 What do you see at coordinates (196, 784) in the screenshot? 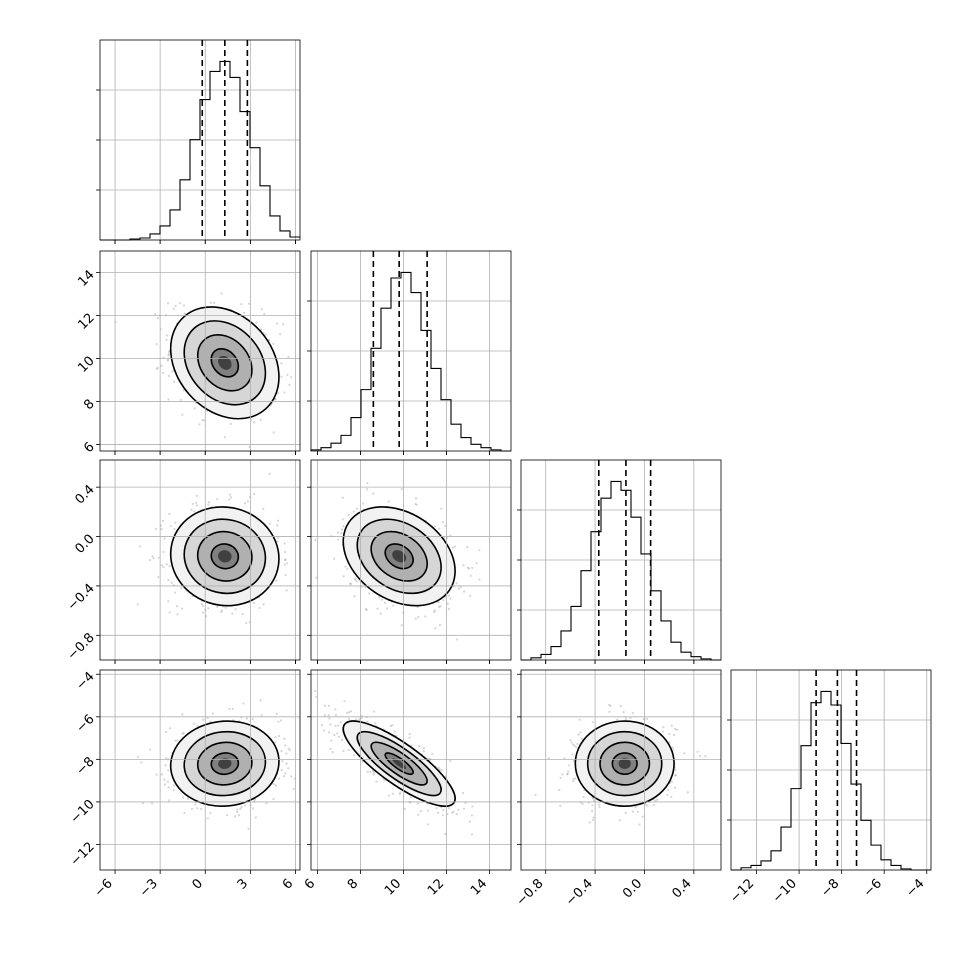
I see `pair-panel-0-3: −6 −3 0 3 6 −12 −10 −8 −6 −4` at bounding box center [196, 784].